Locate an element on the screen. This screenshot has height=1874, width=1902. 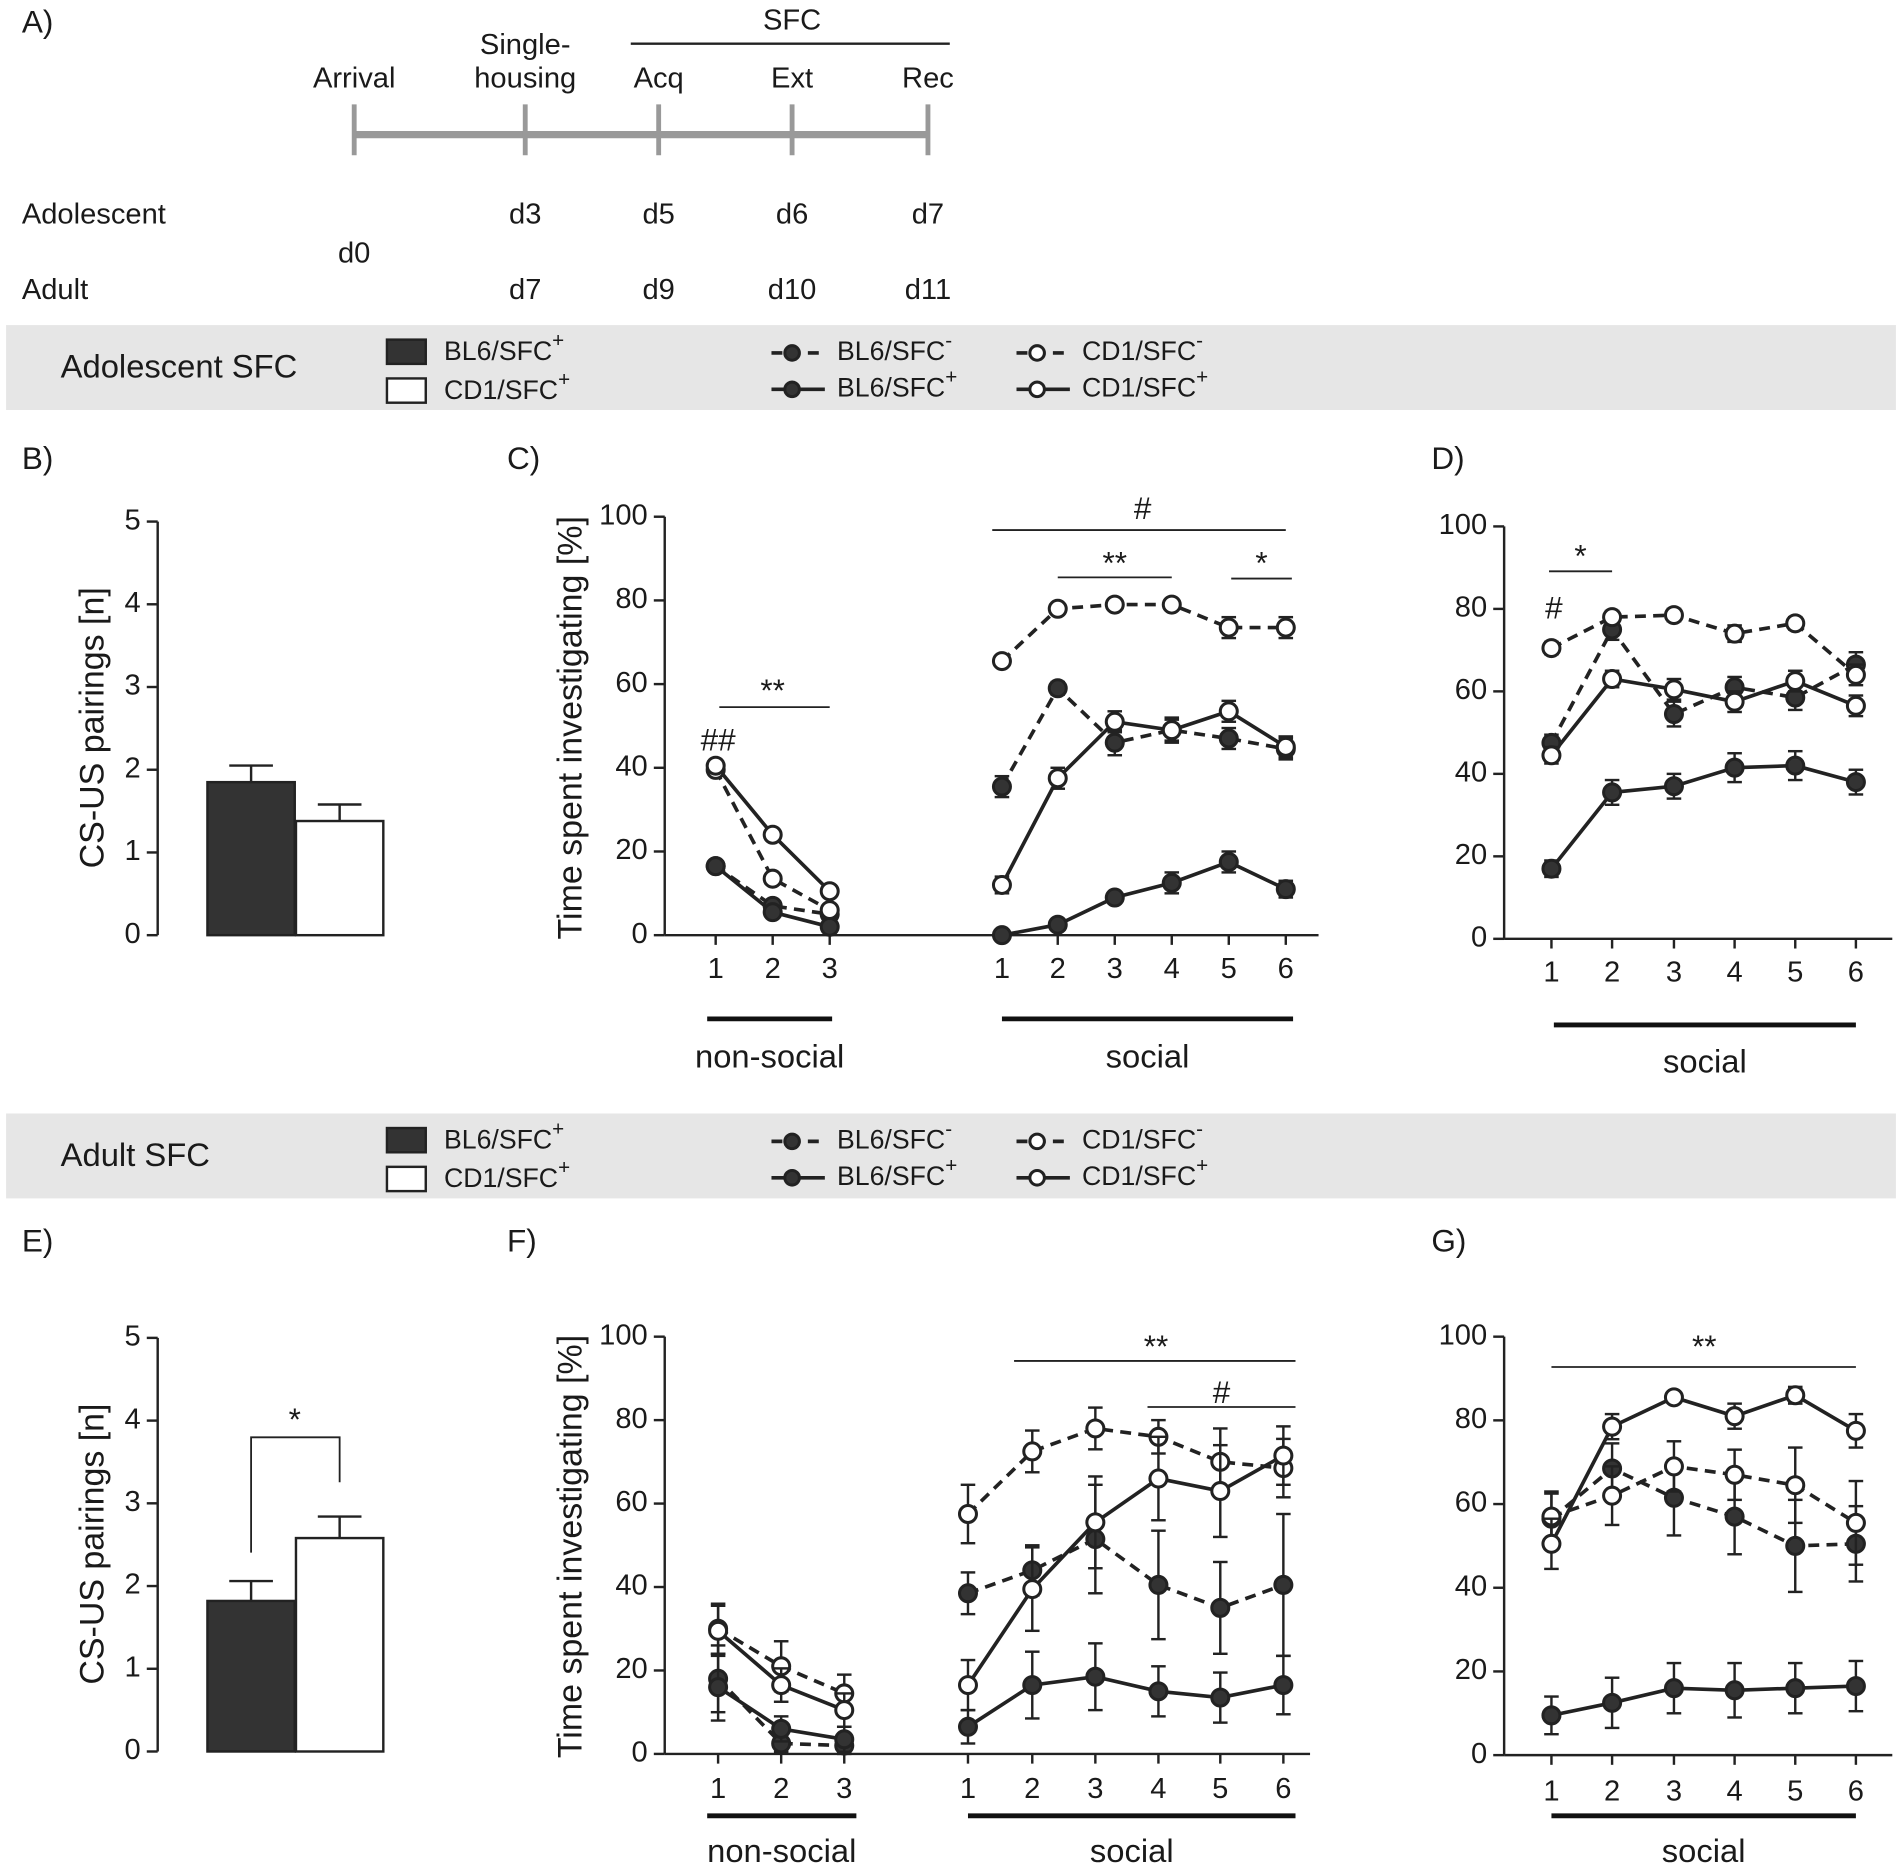
annotation: # is located at coordinates (1222, 1392).